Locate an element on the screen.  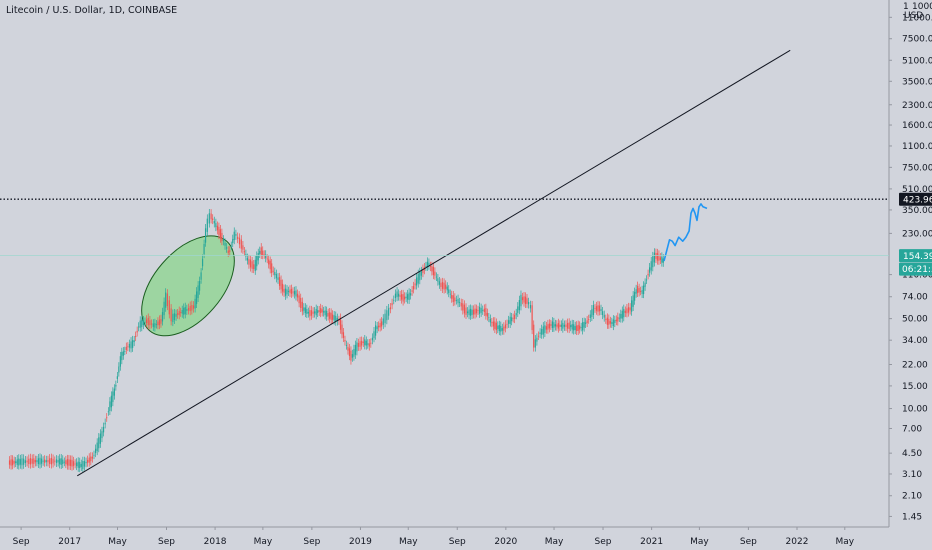
currency-label: USD is located at coordinates (913, 16).